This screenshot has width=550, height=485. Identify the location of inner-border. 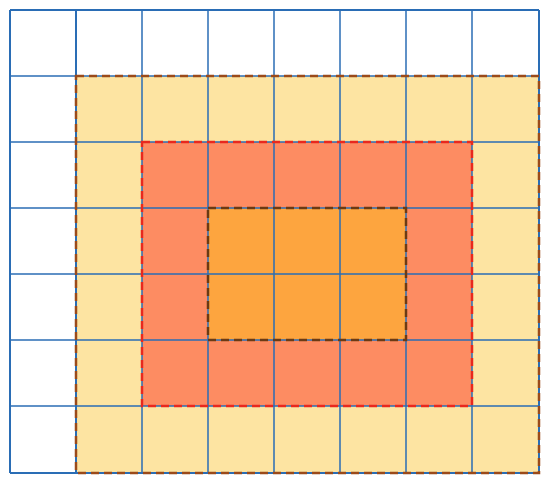
(307, 274).